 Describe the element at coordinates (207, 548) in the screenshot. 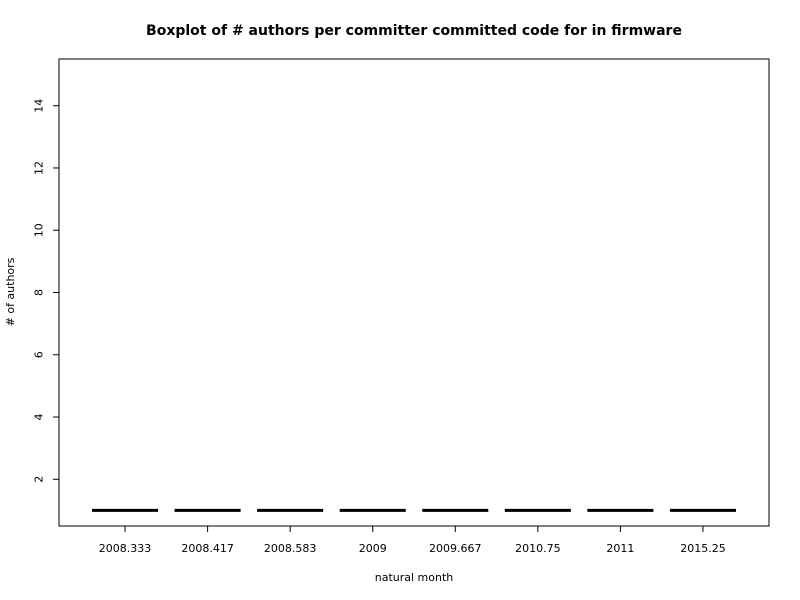

I see `x-tick-label: 2008.417` at that location.